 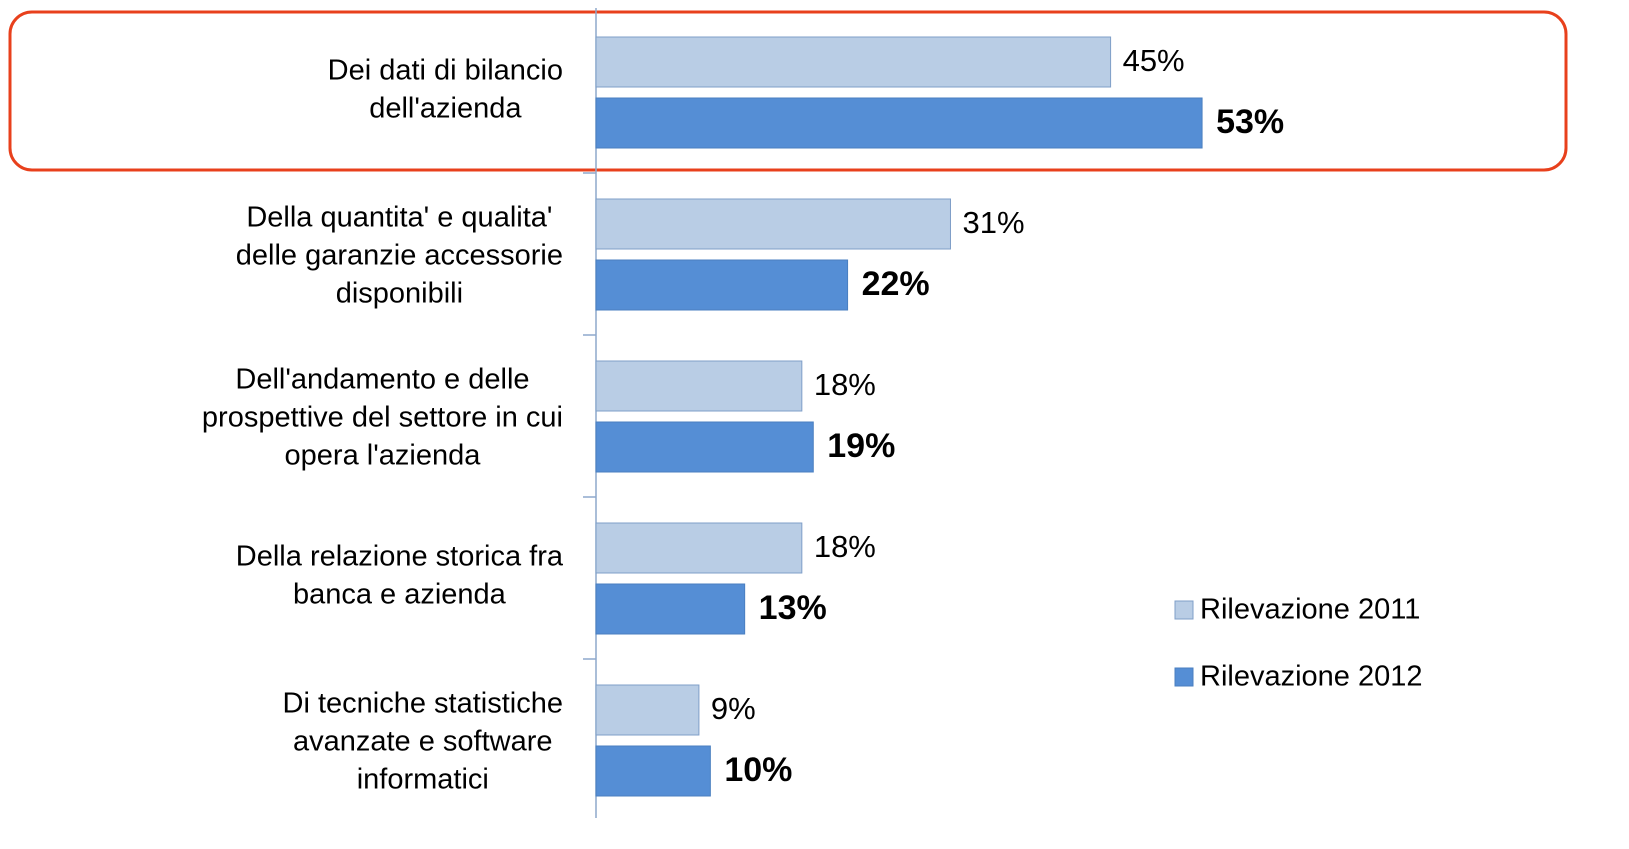 What do you see at coordinates (1250, 122) in the screenshot?
I see `value-label: 53%` at bounding box center [1250, 122].